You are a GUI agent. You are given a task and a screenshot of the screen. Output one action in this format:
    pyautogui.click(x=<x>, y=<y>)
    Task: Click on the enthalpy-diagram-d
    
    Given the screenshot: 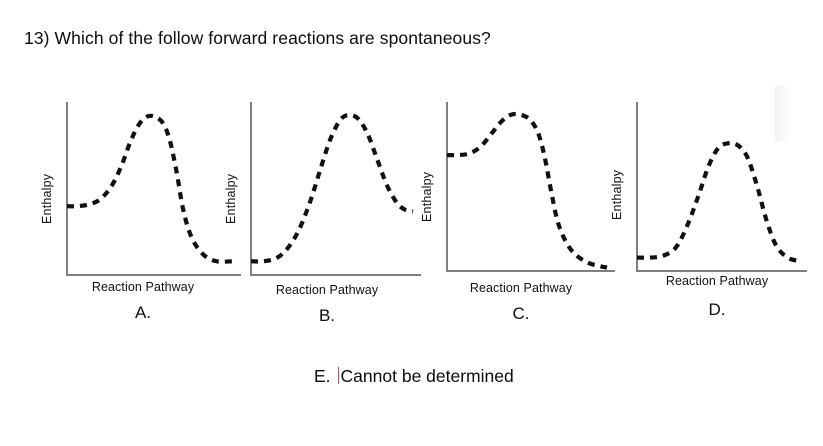 What is the action you would take?
    pyautogui.click(x=721, y=187)
    